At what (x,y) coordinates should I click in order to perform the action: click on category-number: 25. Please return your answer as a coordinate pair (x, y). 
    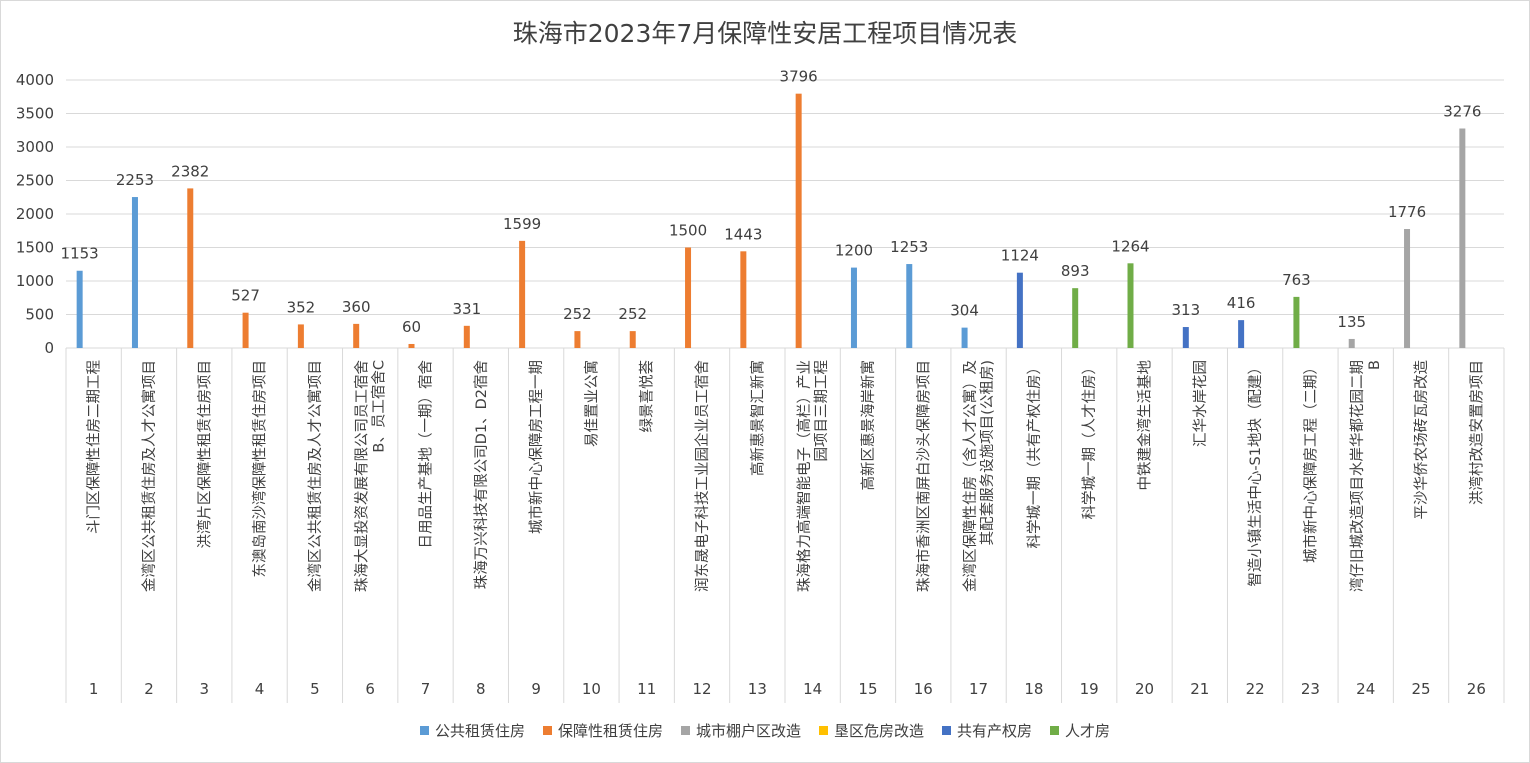
    Looking at the image, I should click on (1420, 689).